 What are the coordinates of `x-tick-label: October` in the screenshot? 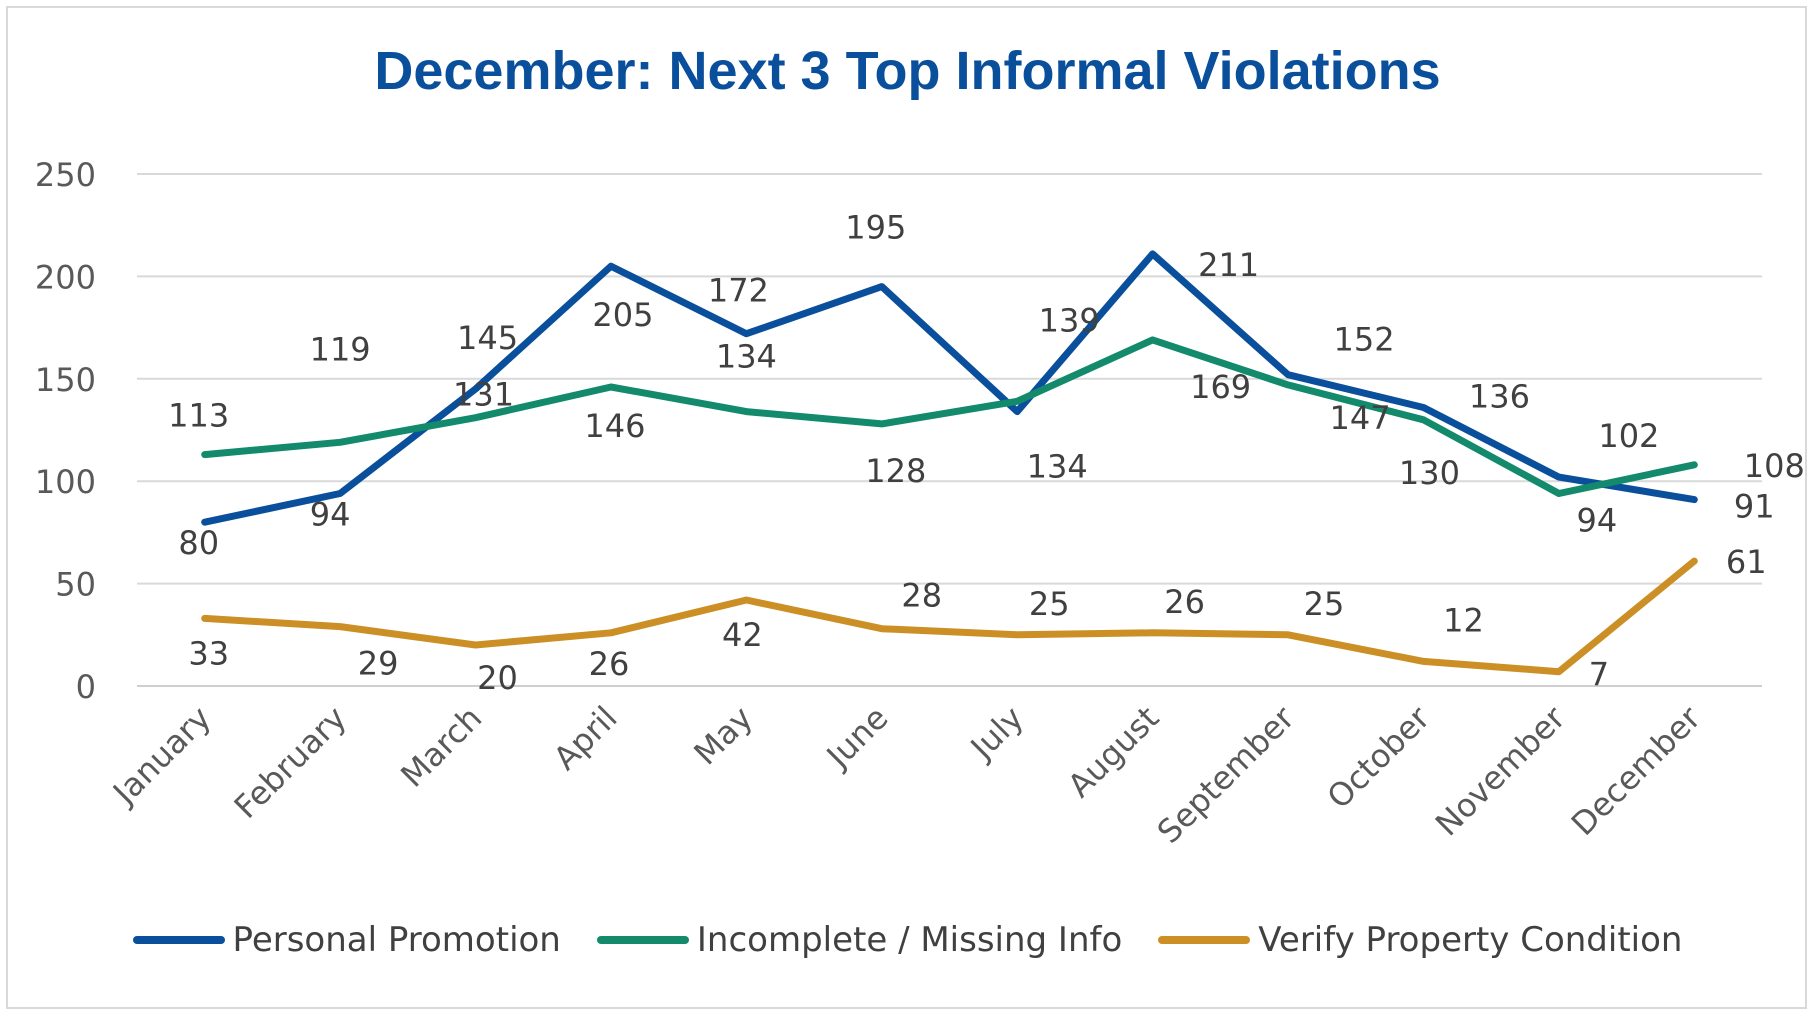 It's located at (1379, 757).